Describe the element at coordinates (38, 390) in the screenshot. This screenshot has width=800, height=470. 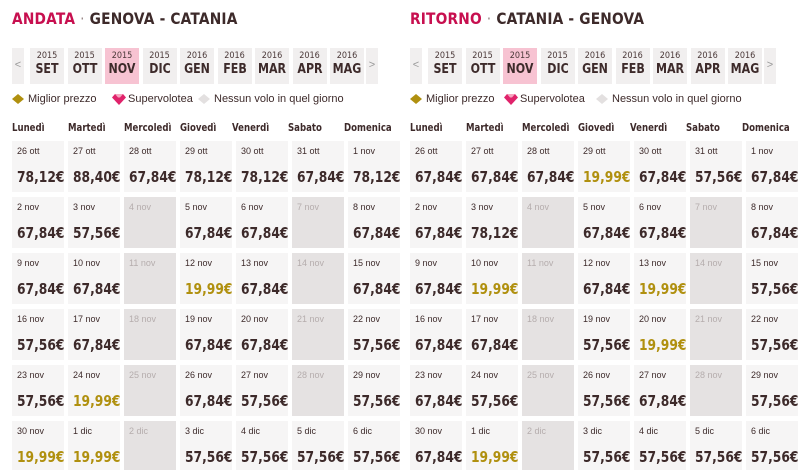
I see `calendar-day-cell: 23 nov 57,56€` at that location.